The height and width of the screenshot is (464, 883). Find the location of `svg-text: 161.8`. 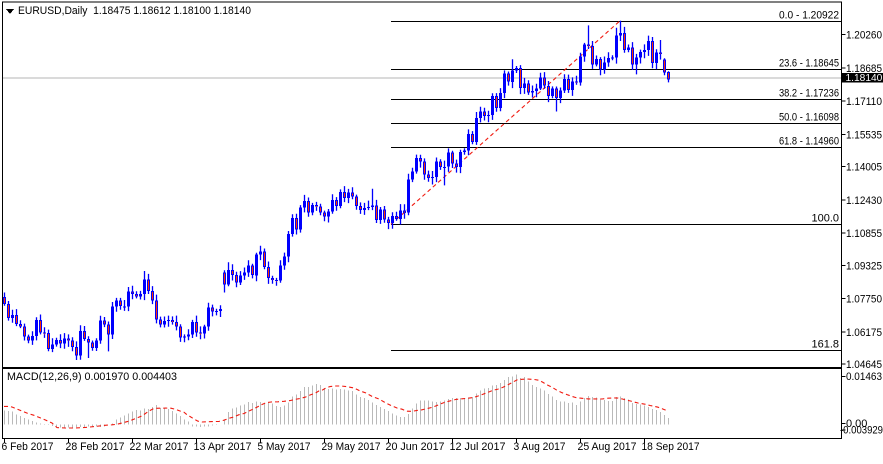

svg-text: 161.8 is located at coordinates (825, 345).